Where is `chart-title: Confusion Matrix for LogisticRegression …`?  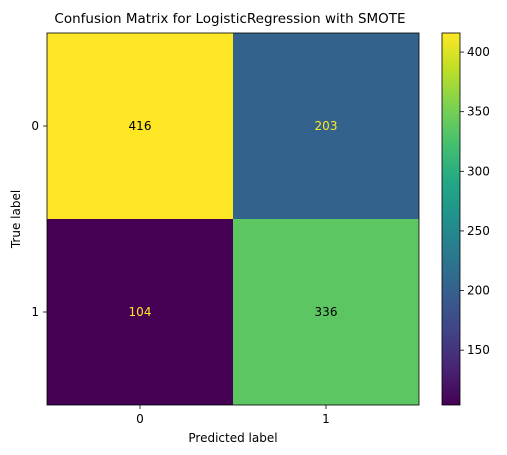
chart-title: Confusion Matrix for LogisticRegression … is located at coordinates (229, 19).